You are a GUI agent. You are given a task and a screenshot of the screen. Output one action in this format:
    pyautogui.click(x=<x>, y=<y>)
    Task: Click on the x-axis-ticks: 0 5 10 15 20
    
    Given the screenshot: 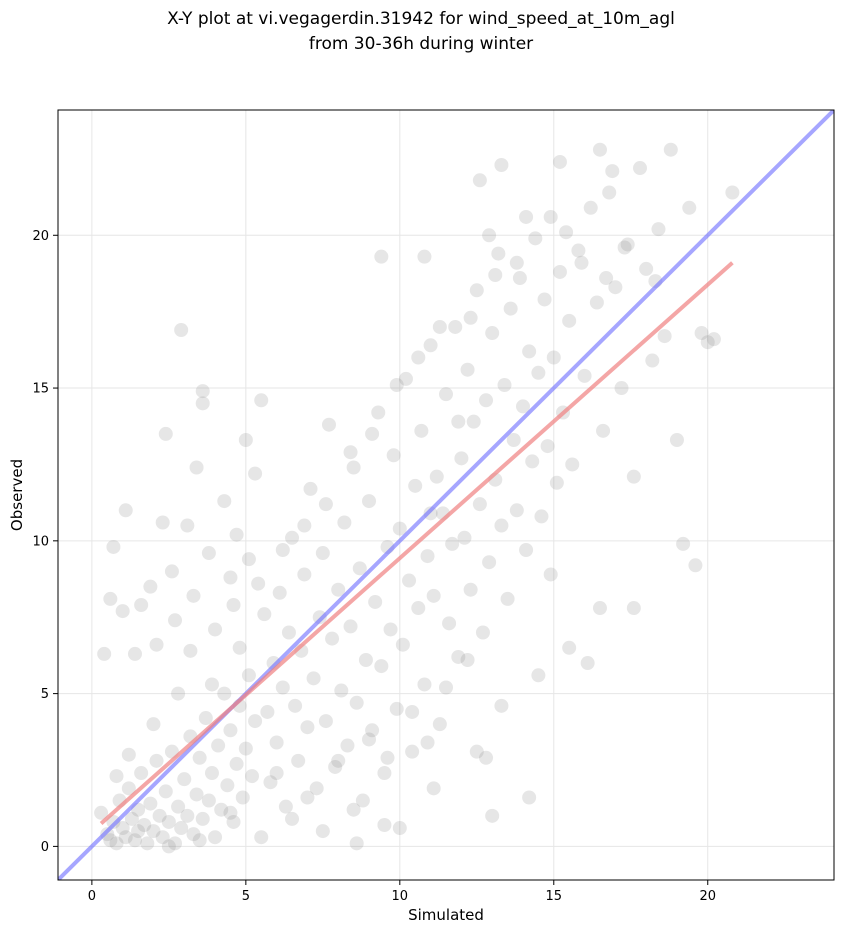 What is the action you would take?
    pyautogui.click(x=402, y=892)
    